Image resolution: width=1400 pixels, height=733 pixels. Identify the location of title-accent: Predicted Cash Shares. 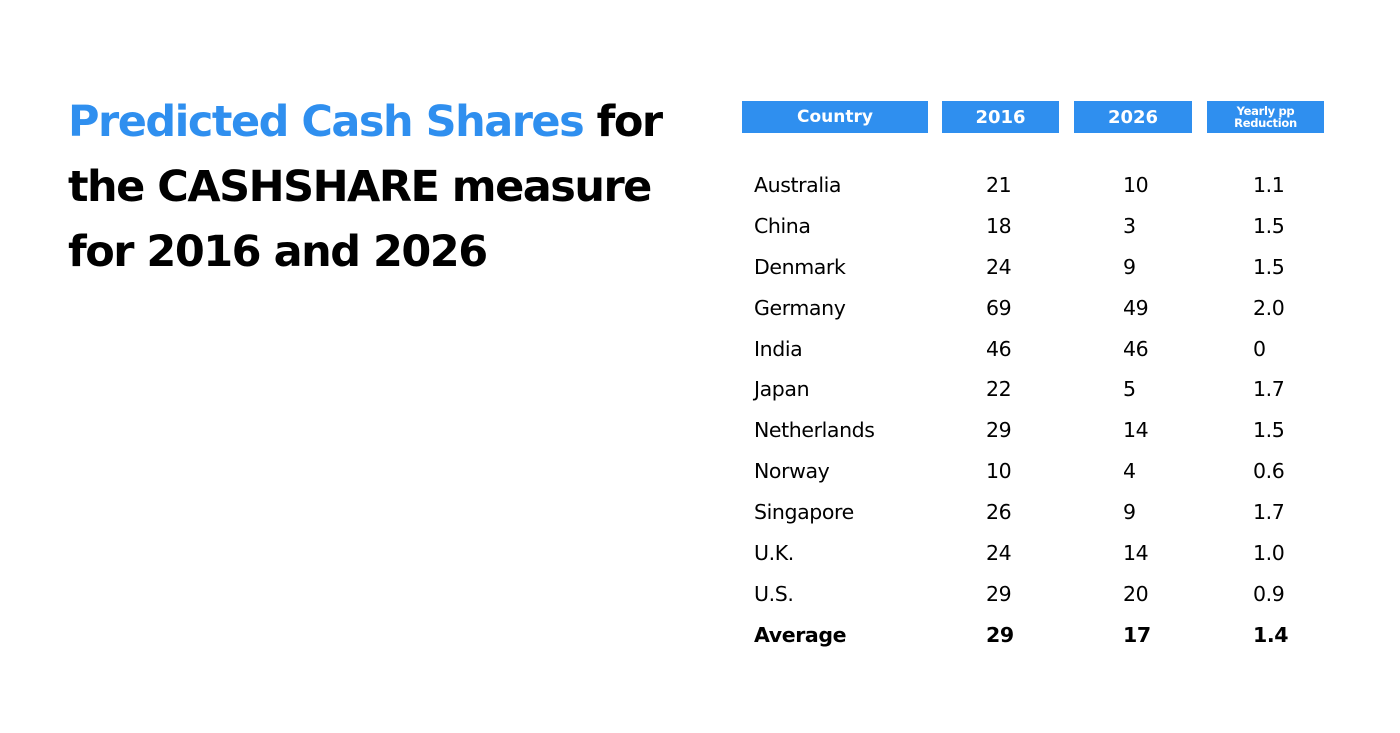
(326, 122).